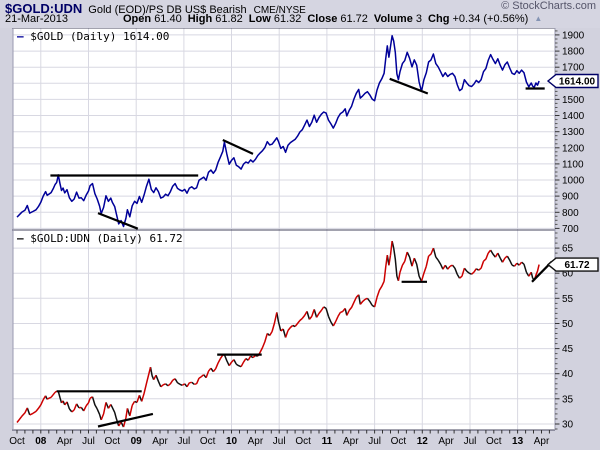 The image size is (600, 450). I want to click on x-axis-tick-label: 11, so click(327, 441).